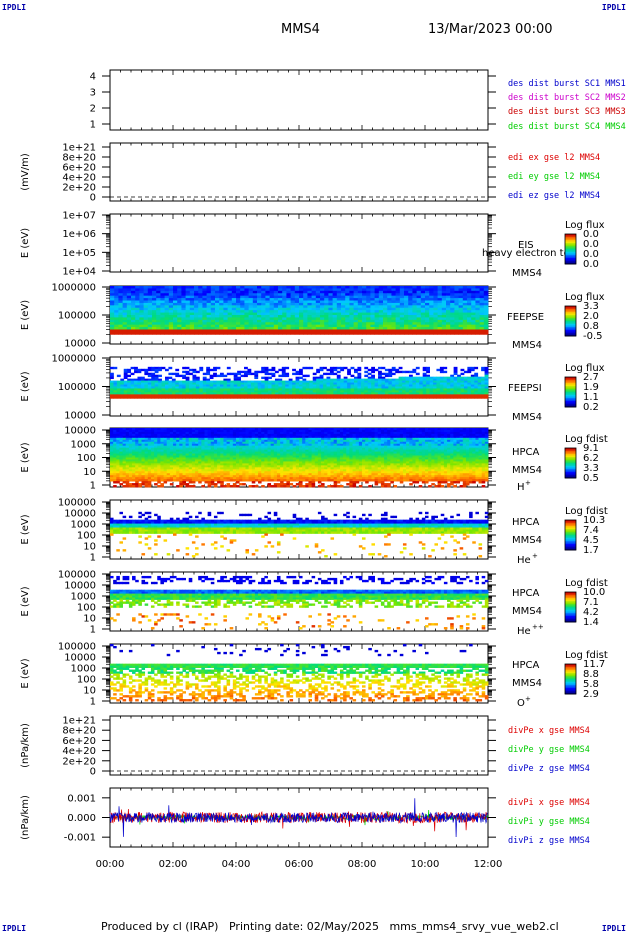  What do you see at coordinates (591, 326) in the screenshot?
I see `colorbar-tick-label: 0.8` at bounding box center [591, 326].